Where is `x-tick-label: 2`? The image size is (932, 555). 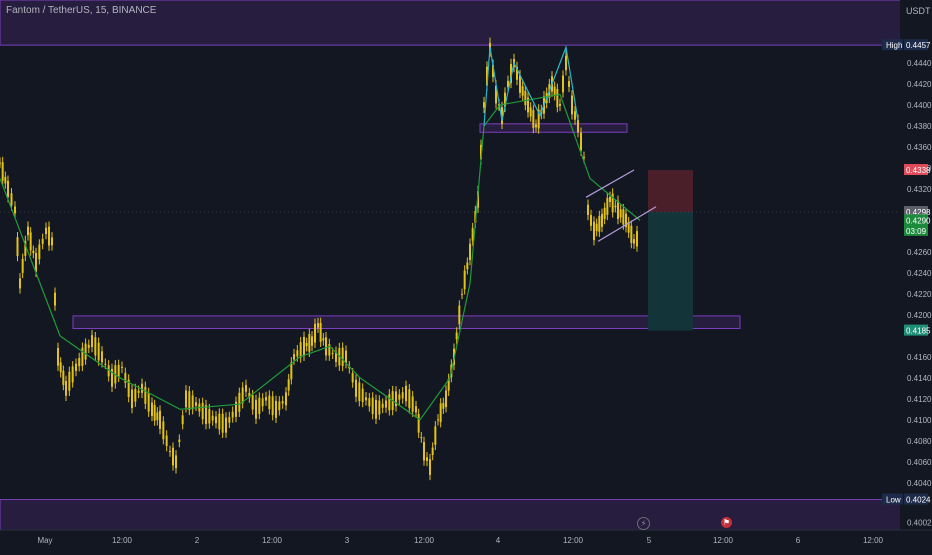
x-tick-label: 2 is located at coordinates (197, 540).